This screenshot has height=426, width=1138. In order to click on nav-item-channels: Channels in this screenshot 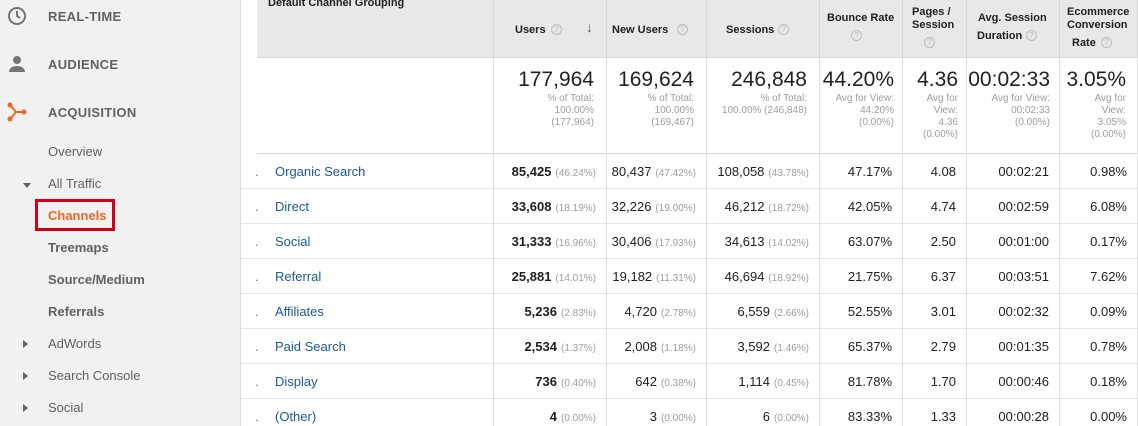, I will do `click(77, 215)`.